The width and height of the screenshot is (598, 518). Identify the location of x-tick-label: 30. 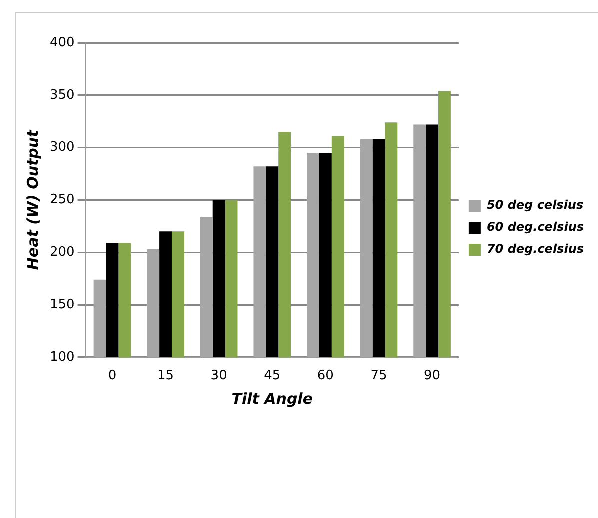
(219, 376).